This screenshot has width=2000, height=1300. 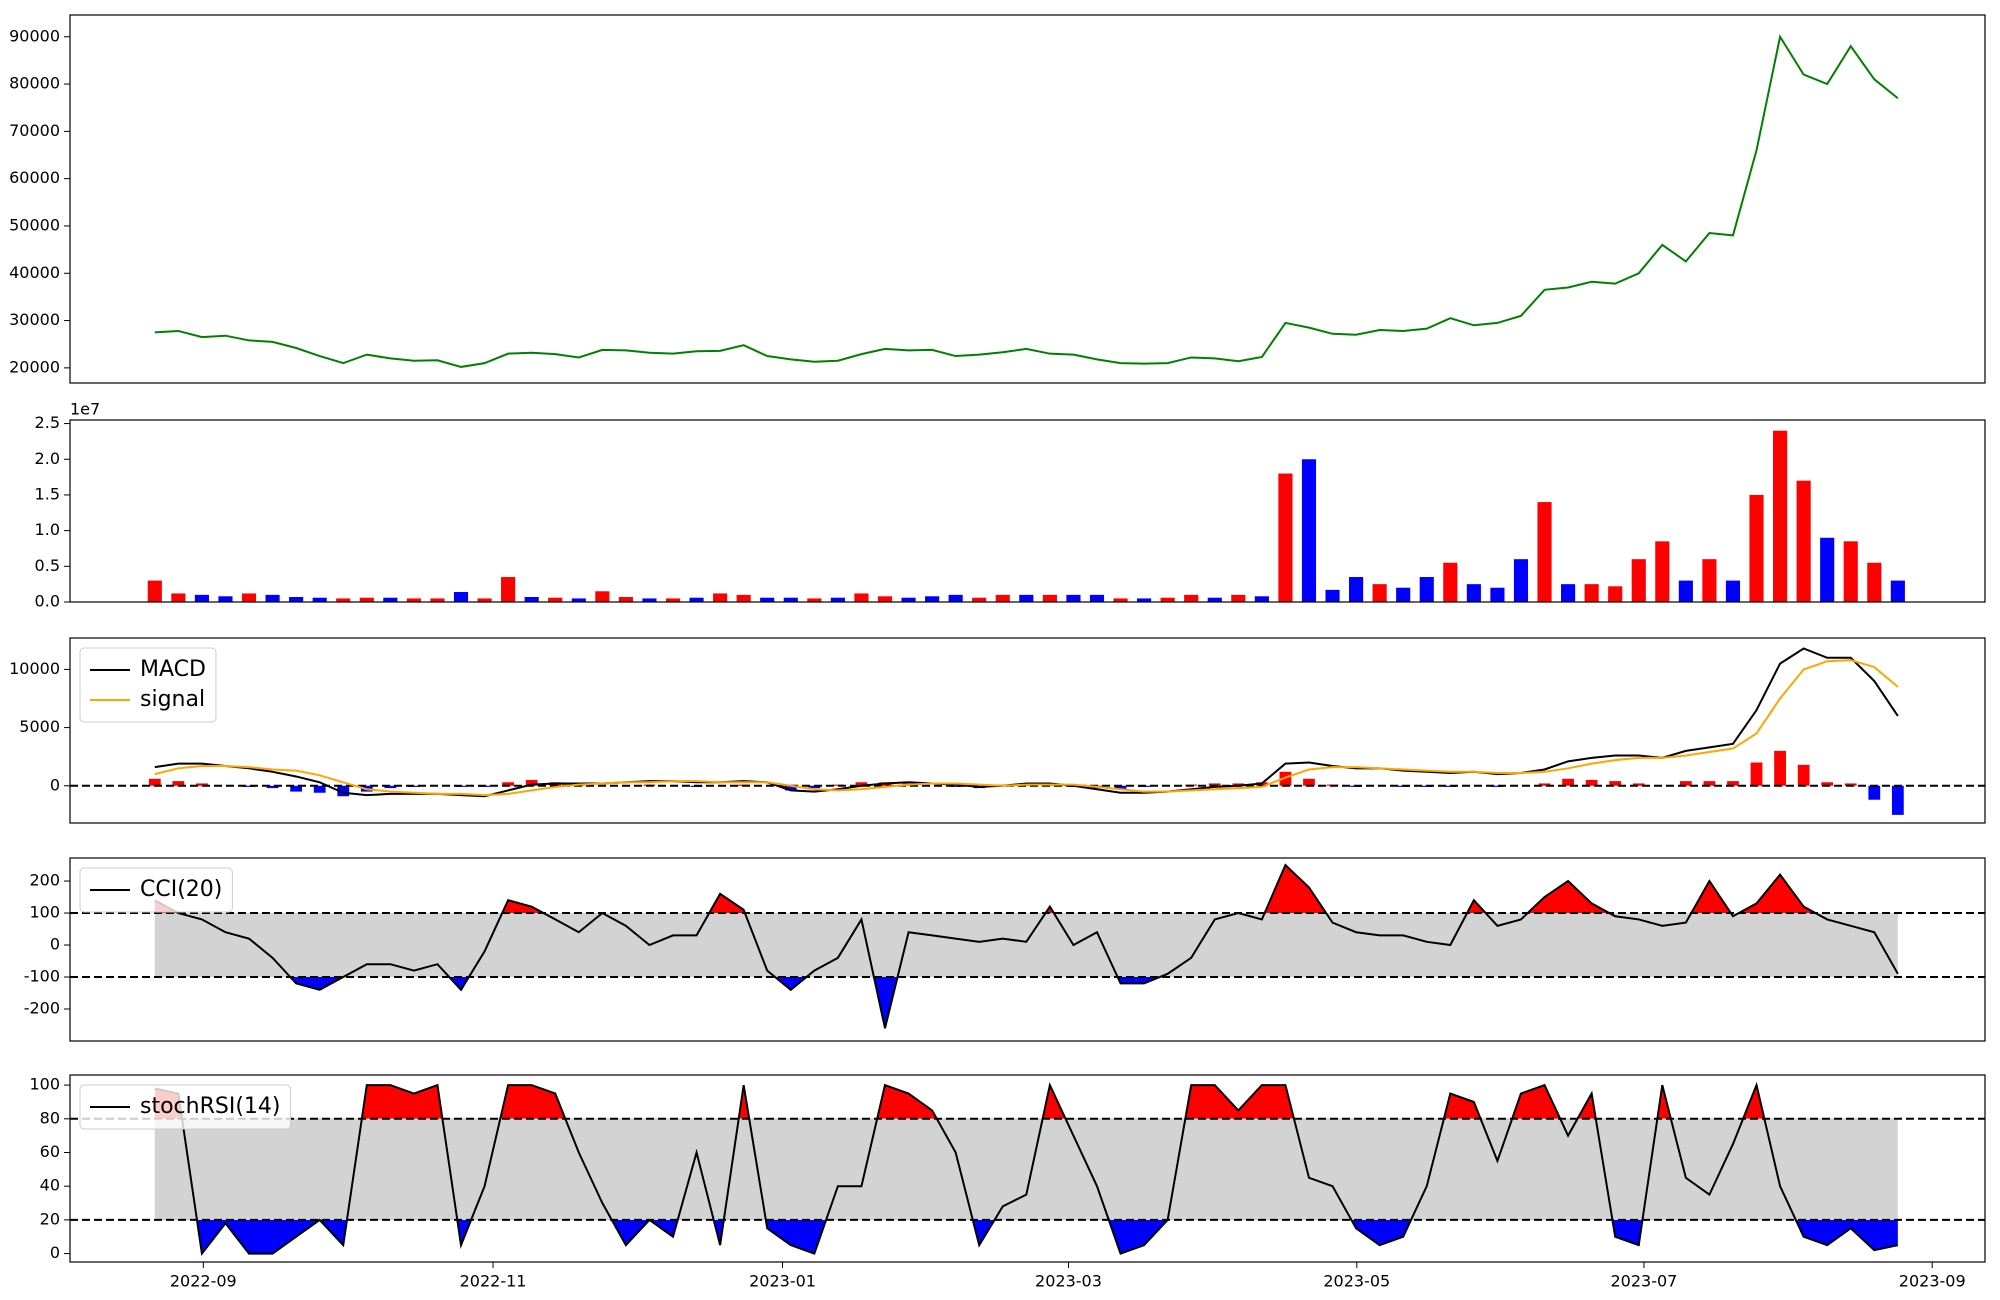 What do you see at coordinates (997, 730) in the screenshot?
I see `panel: 0 5000 10000 MACD signal` at bounding box center [997, 730].